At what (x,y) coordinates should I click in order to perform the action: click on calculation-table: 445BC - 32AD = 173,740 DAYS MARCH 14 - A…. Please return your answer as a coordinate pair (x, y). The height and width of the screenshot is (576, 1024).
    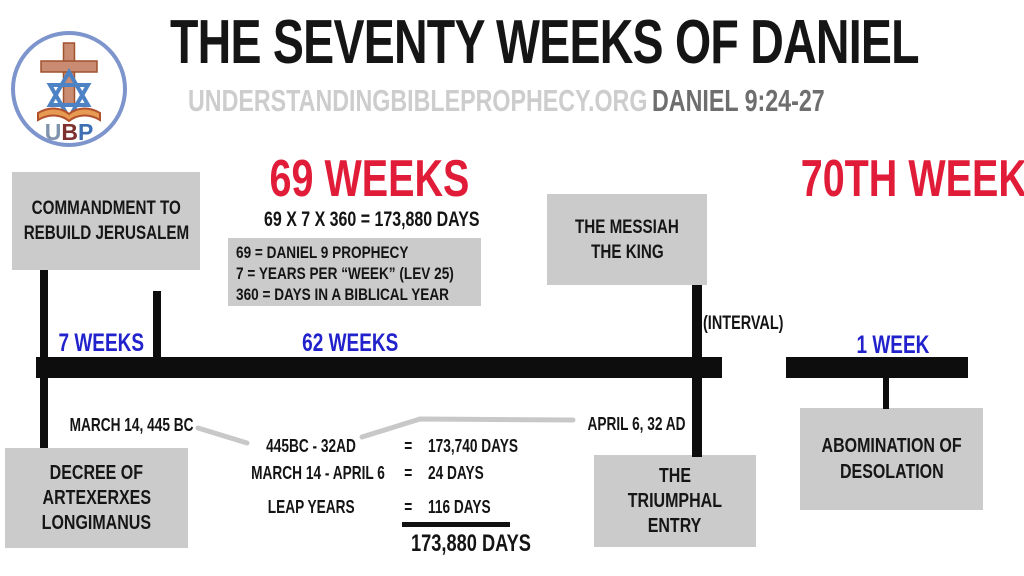
    Looking at the image, I should click on (385, 500).